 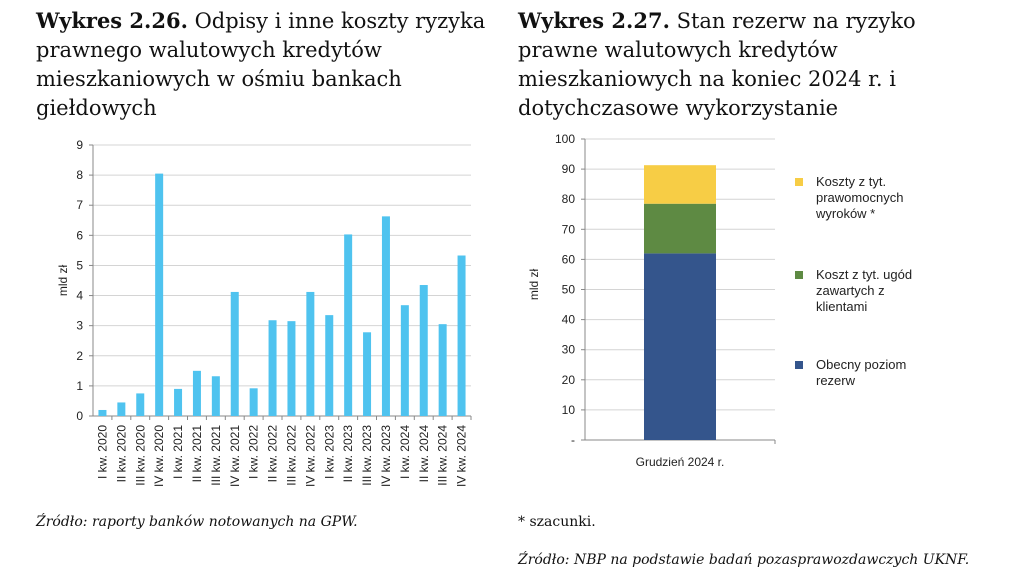 I want to click on y-tick-label: 3, so click(x=79, y=326).